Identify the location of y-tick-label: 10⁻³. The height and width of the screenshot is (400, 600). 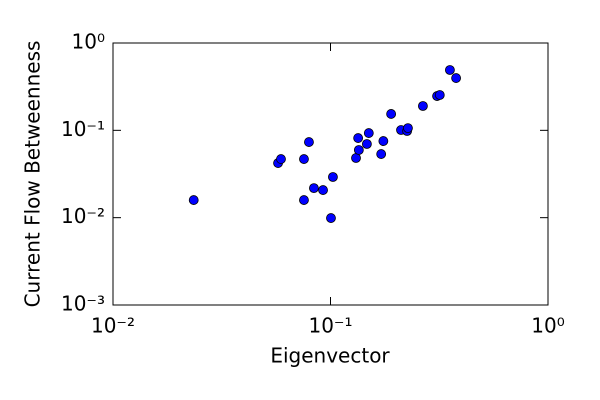
(83, 304).